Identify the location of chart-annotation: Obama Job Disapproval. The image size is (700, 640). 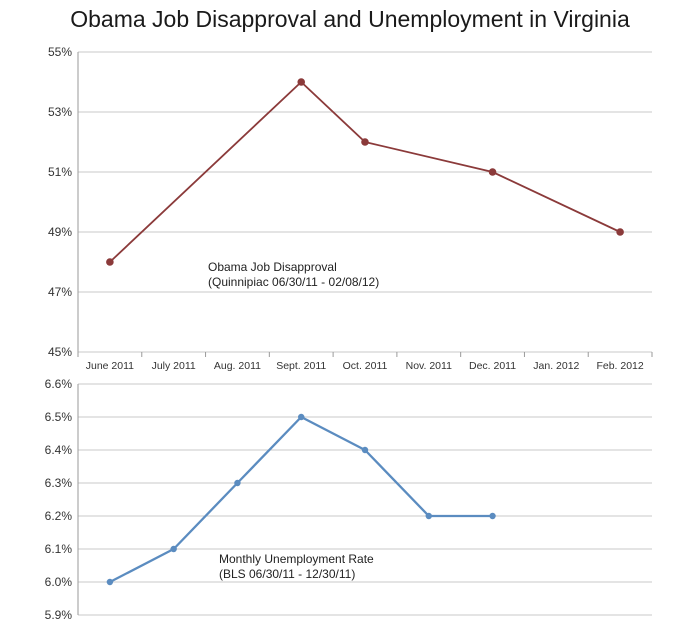
(272, 267).